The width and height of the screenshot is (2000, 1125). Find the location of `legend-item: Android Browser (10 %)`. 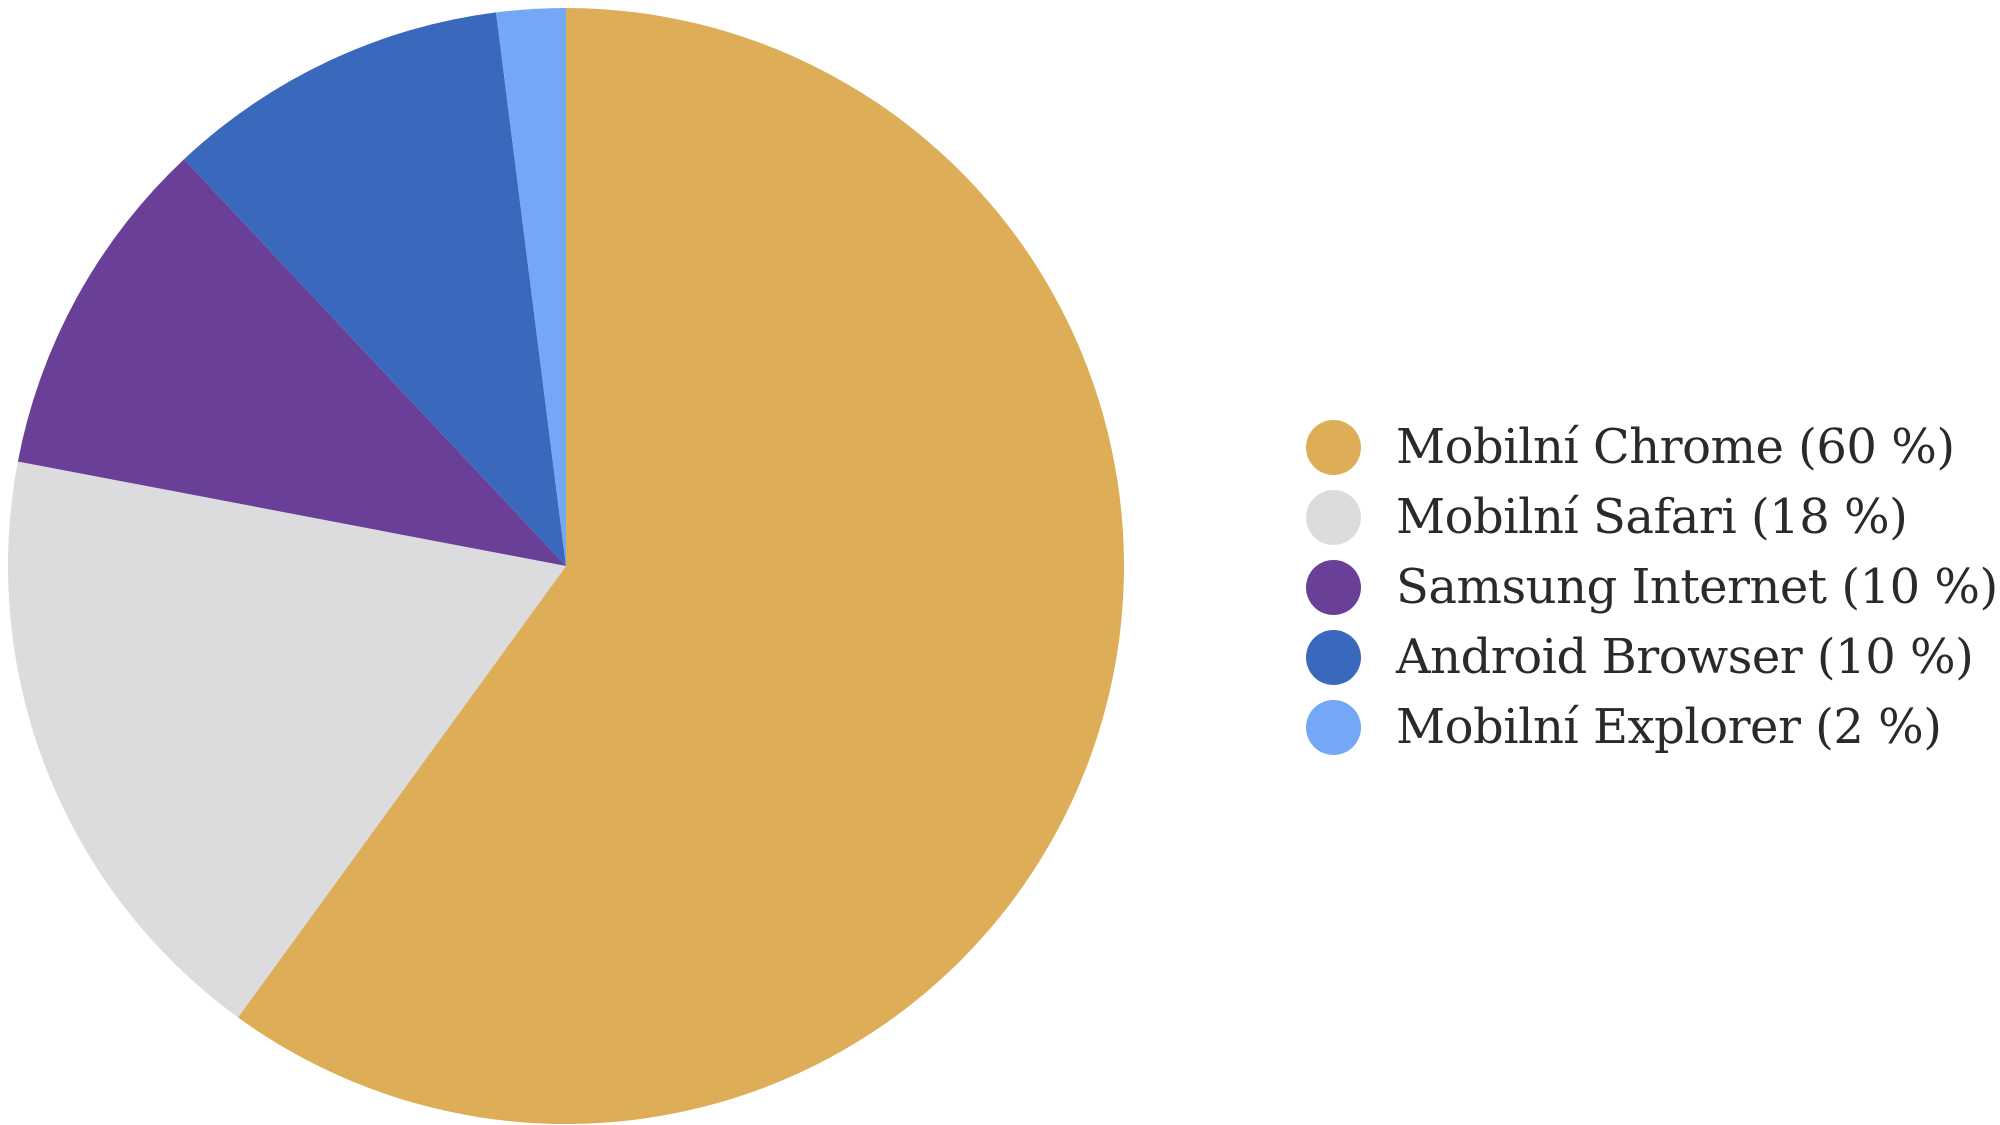

legend-item: Android Browser (10 %) is located at coordinates (1652, 657).